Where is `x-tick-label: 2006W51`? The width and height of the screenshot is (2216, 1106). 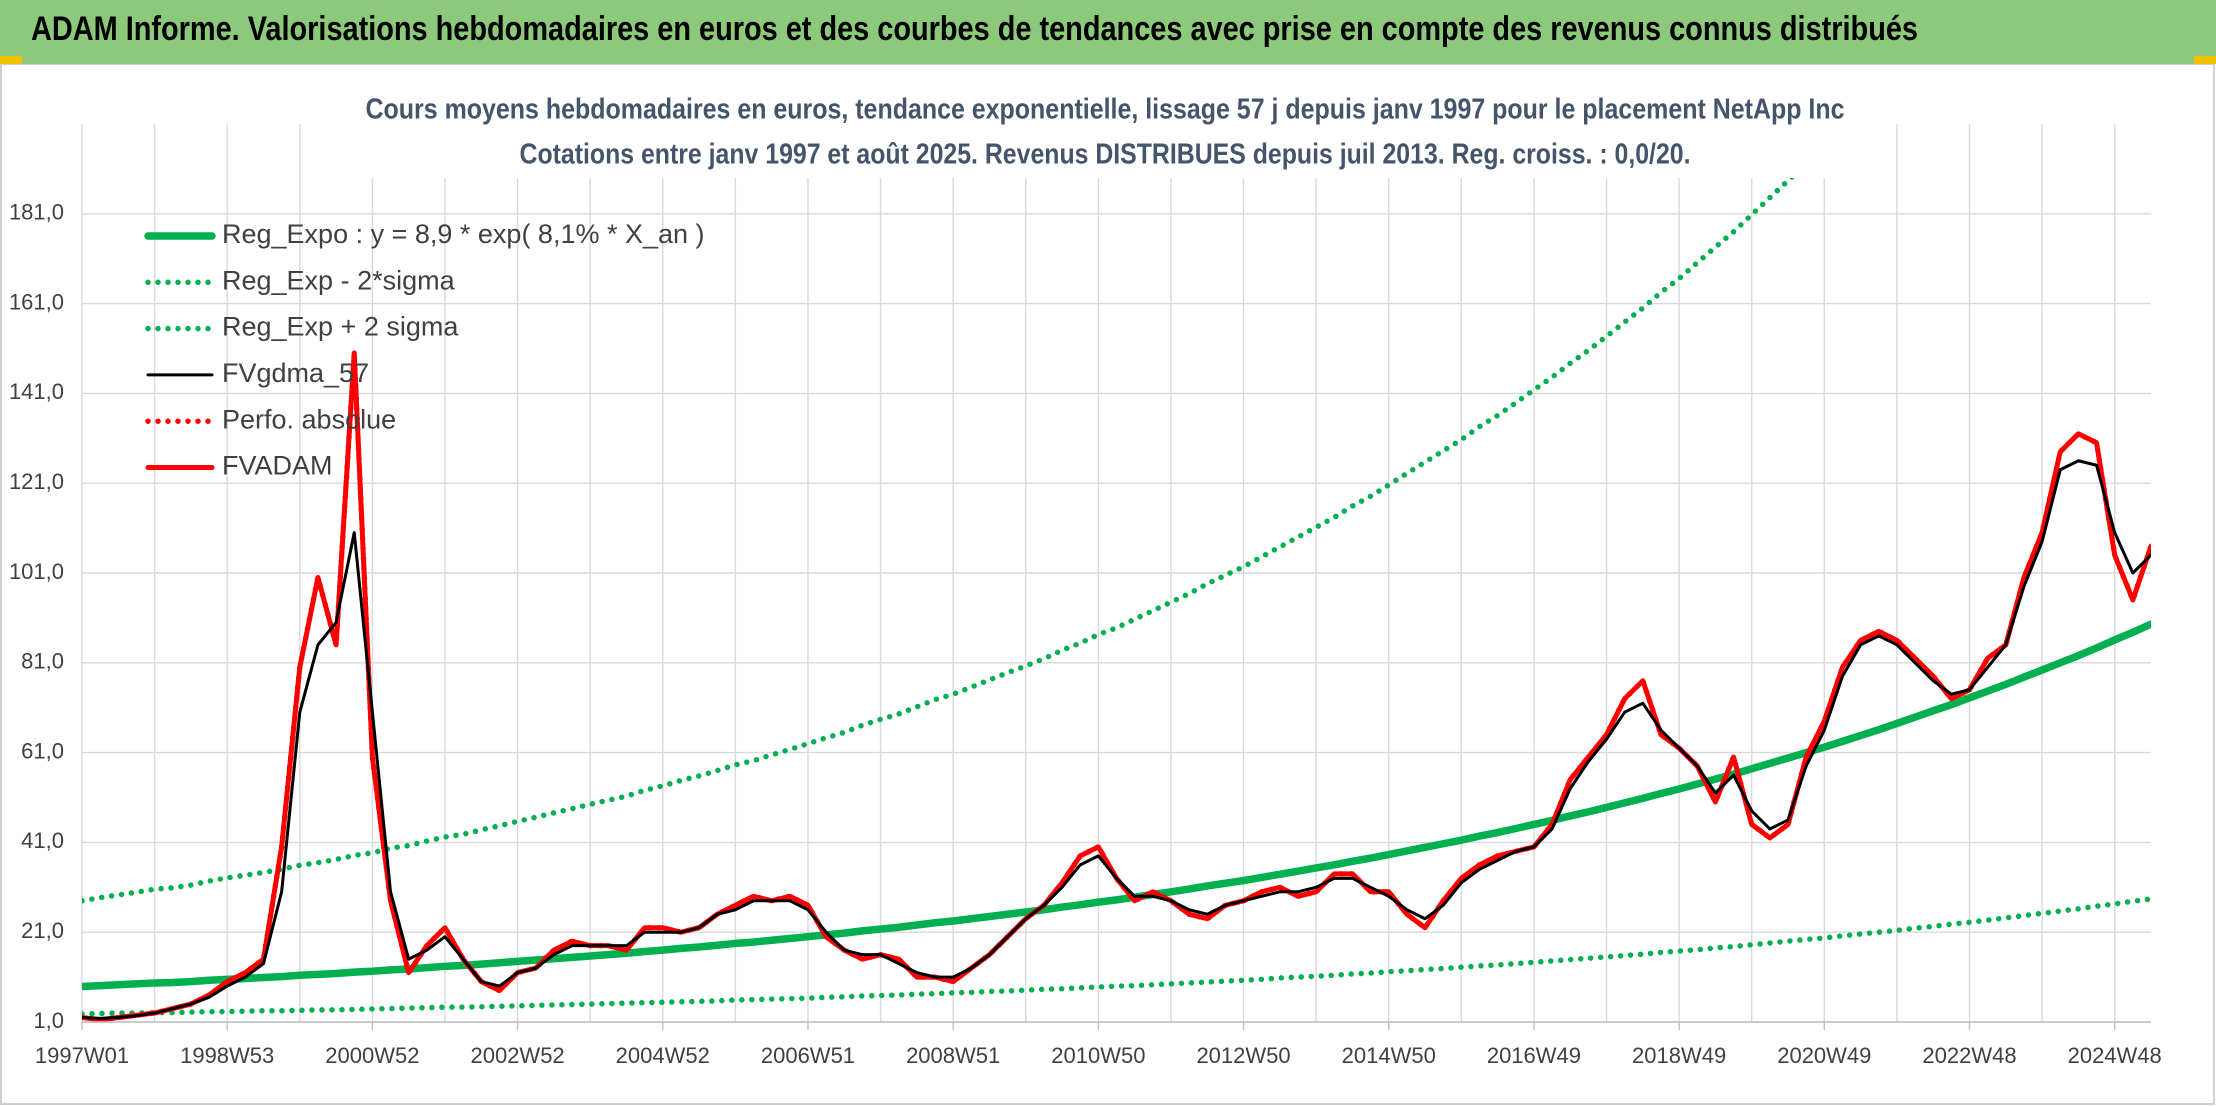
x-tick-label: 2006W51 is located at coordinates (808, 1055).